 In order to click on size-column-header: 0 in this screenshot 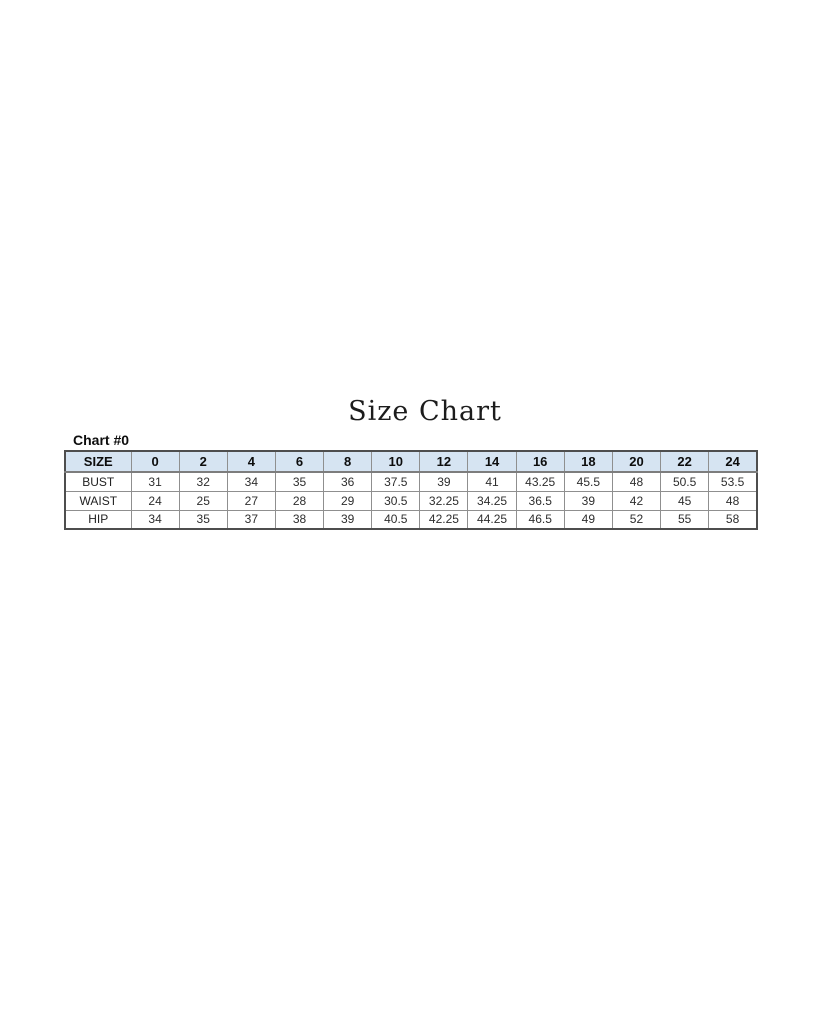, I will do `click(155, 461)`.